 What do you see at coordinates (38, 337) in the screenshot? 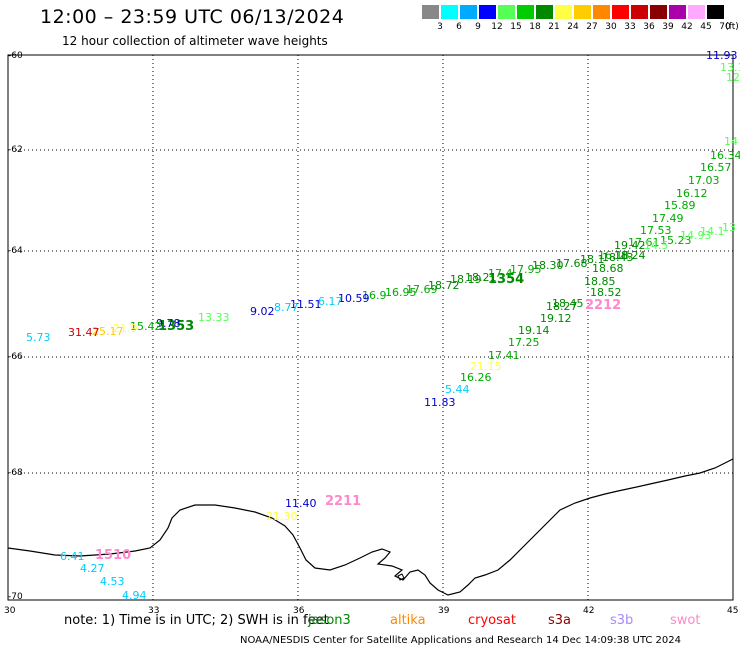
I see `wave-height-label: 5.73` at bounding box center [38, 337].